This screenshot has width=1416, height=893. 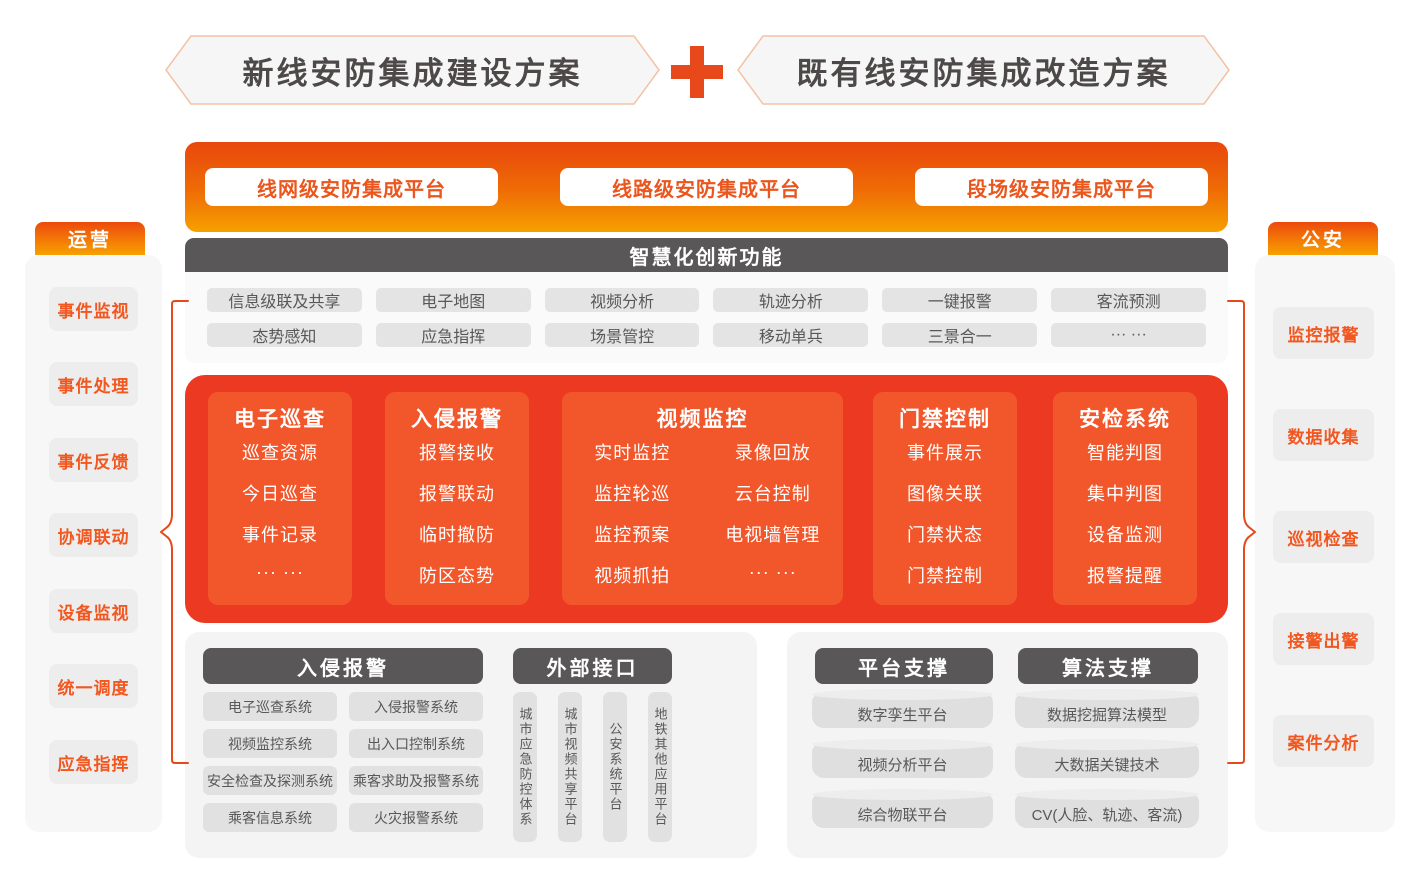 I want to click on core-col-title: 视频监控, so click(x=702, y=419).